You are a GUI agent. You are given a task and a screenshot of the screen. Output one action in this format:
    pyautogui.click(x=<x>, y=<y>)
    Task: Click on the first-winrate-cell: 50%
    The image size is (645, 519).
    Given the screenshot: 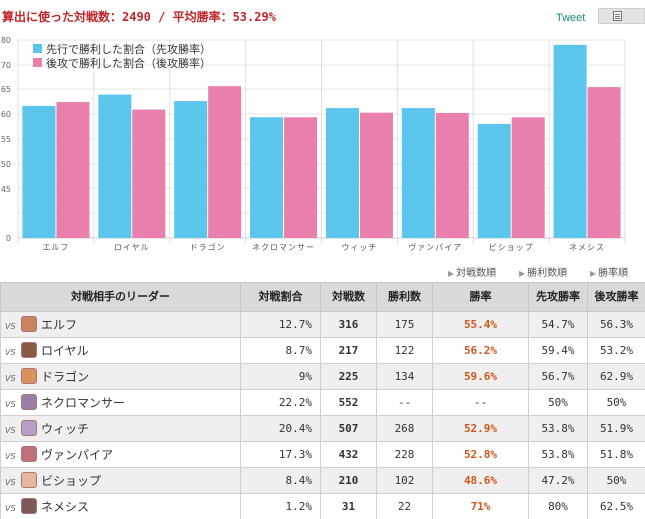 What is the action you would take?
    pyautogui.click(x=558, y=402)
    